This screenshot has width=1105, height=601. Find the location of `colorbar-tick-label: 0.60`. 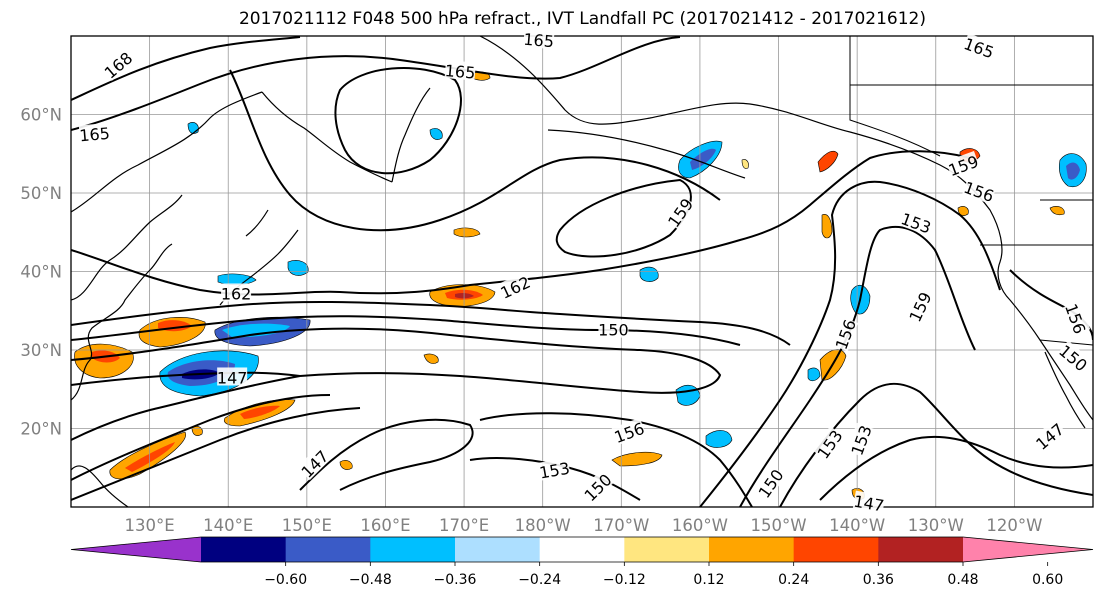

colorbar-tick-label: 0.60 is located at coordinates (1047, 580).